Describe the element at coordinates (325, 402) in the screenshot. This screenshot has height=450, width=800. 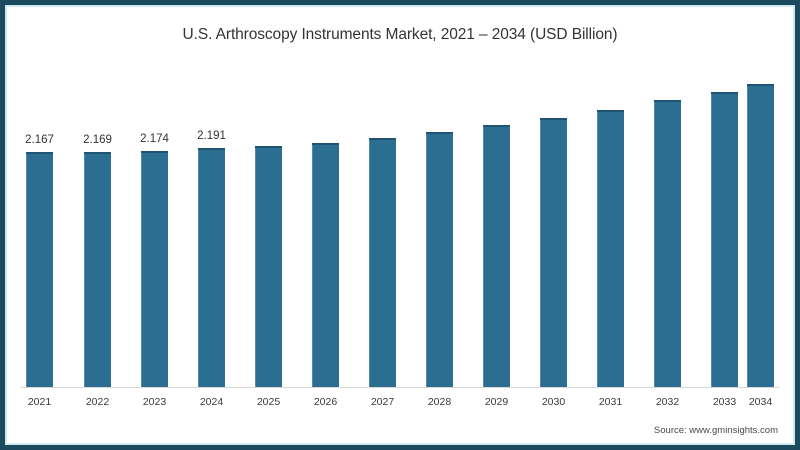
I see `x-axis-tick-2026: 2026` at that location.